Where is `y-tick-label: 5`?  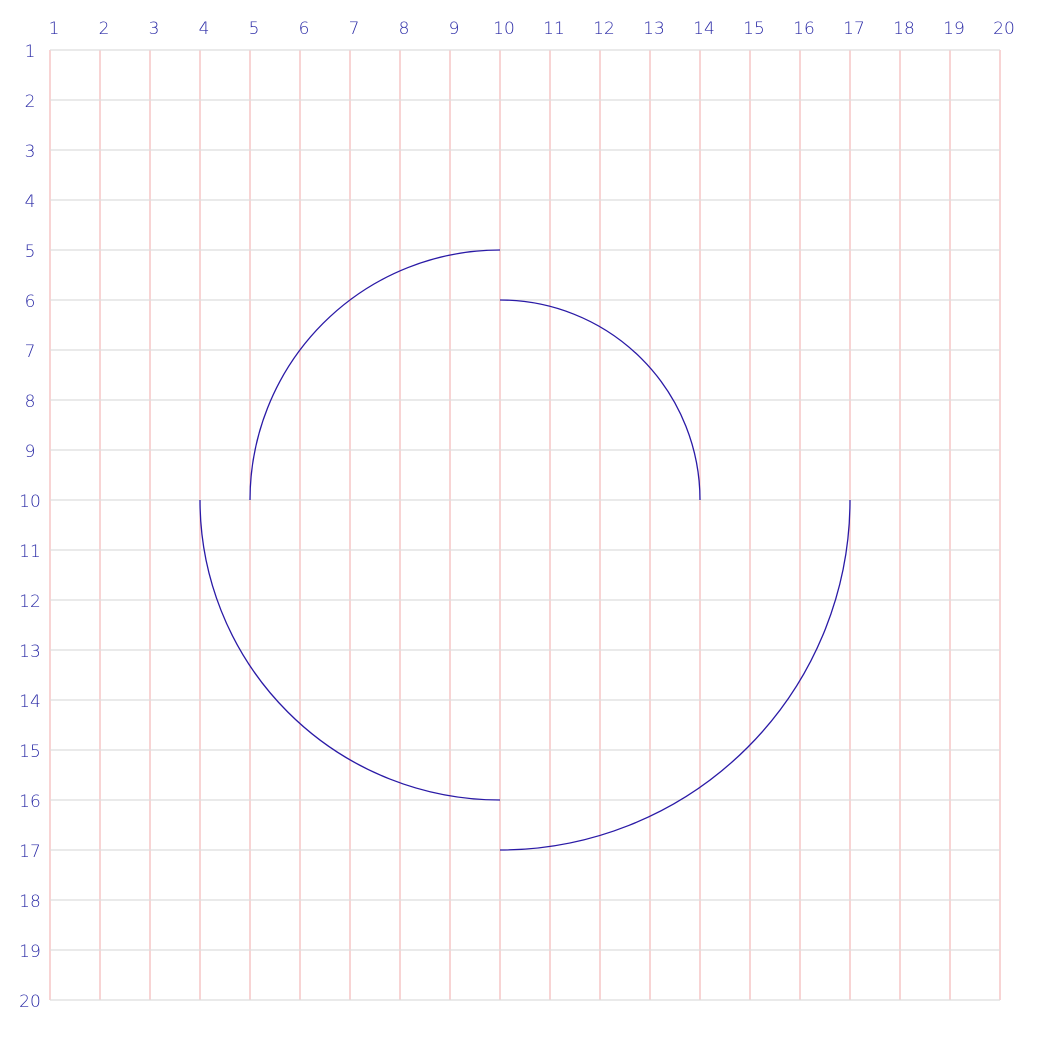
y-tick-label: 5 is located at coordinates (30, 252).